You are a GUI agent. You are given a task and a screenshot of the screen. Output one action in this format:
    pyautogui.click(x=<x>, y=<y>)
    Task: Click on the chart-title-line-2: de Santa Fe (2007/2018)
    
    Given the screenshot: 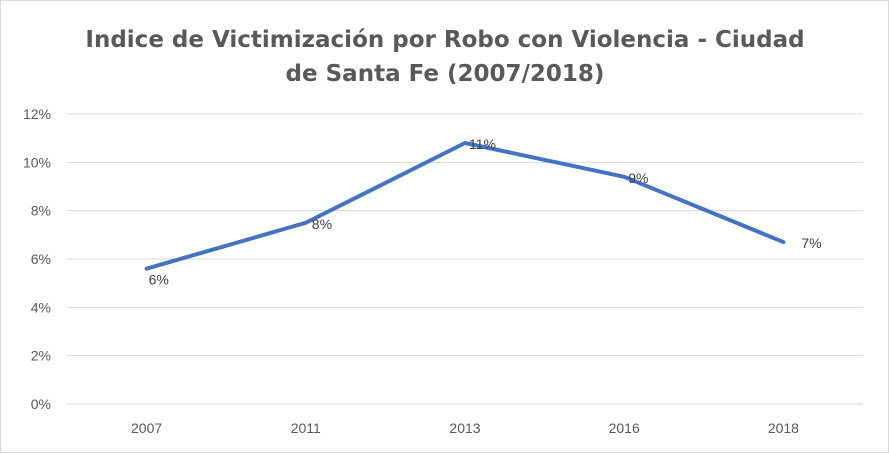 What is the action you would take?
    pyautogui.click(x=445, y=74)
    